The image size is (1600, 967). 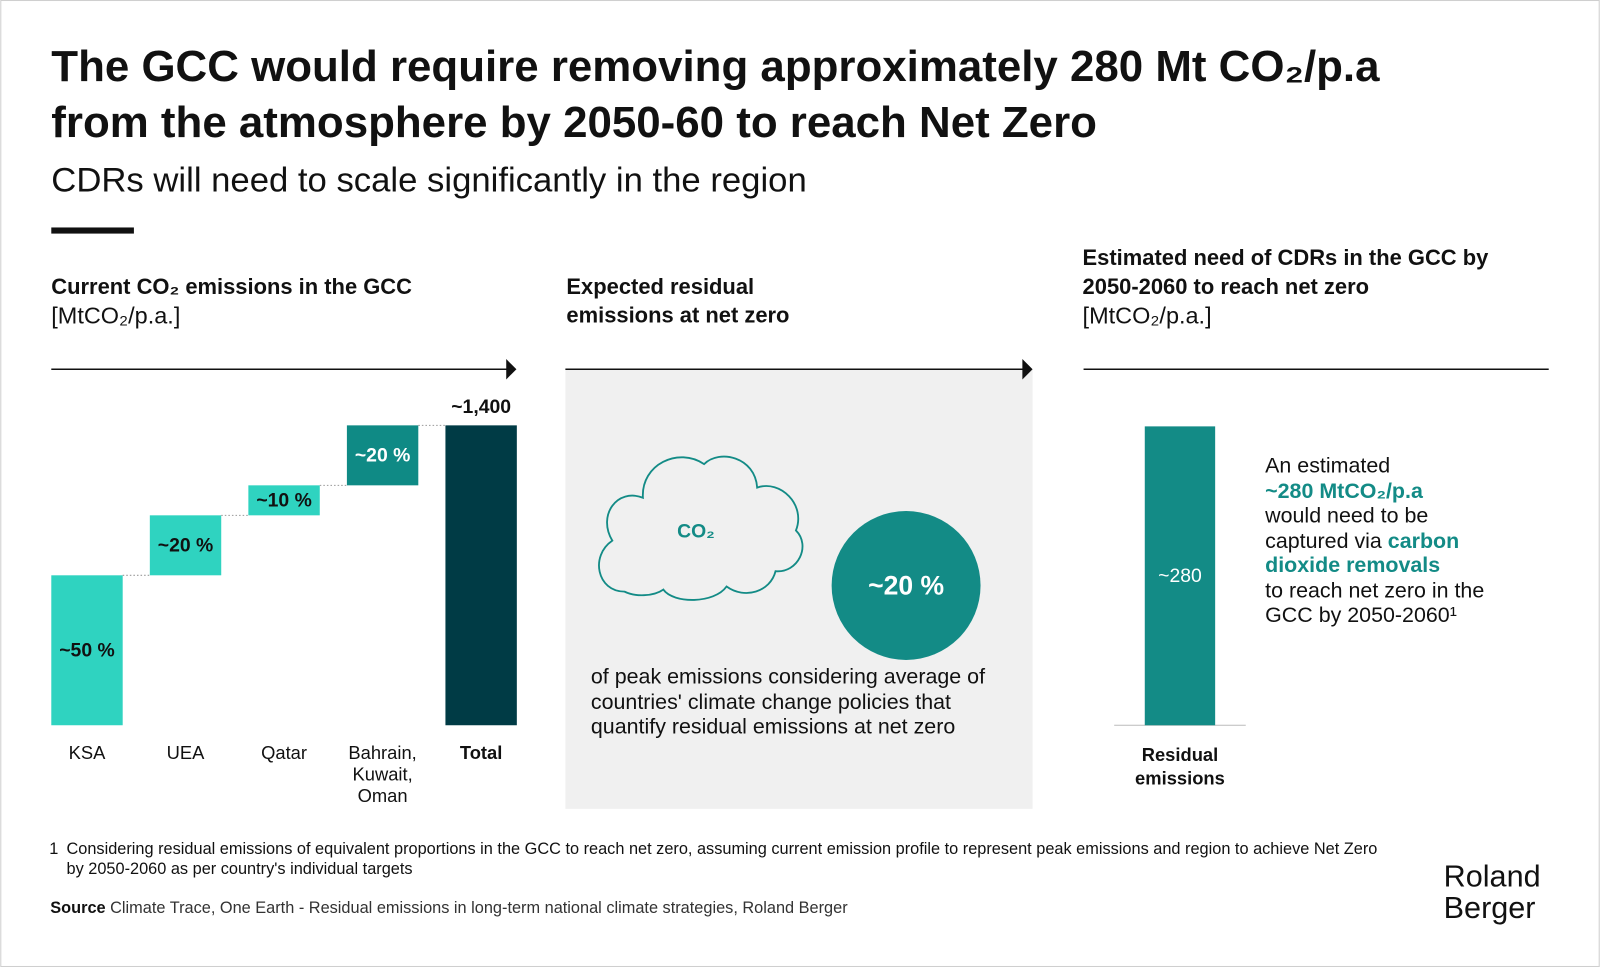 What do you see at coordinates (1490, 908) in the screenshot?
I see `logo-line: Berger` at bounding box center [1490, 908].